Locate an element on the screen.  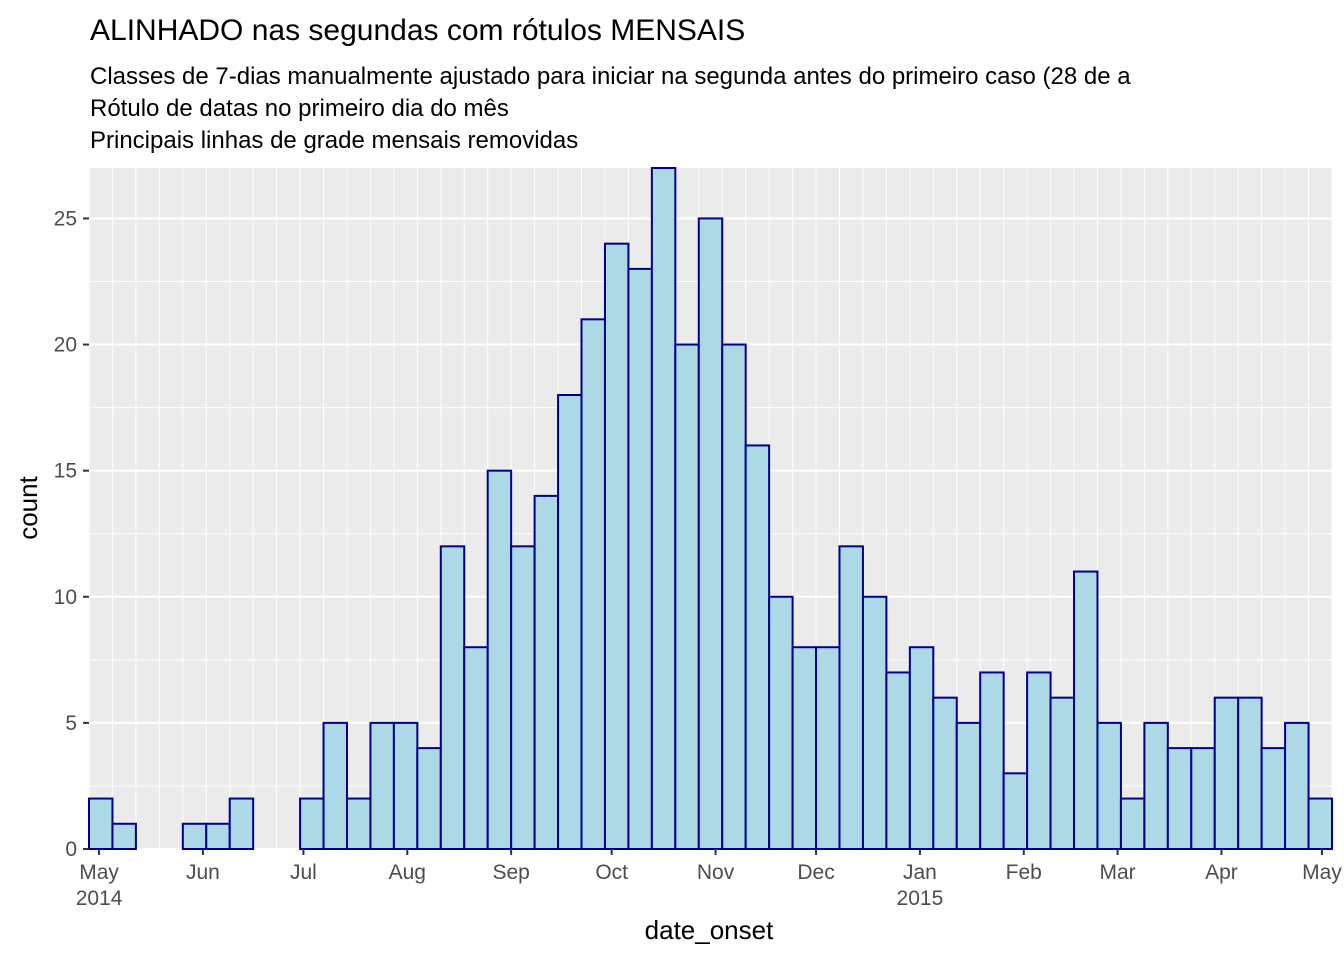
y-axis: 0 5 10 15 20 25 is located at coordinates (71, 534).